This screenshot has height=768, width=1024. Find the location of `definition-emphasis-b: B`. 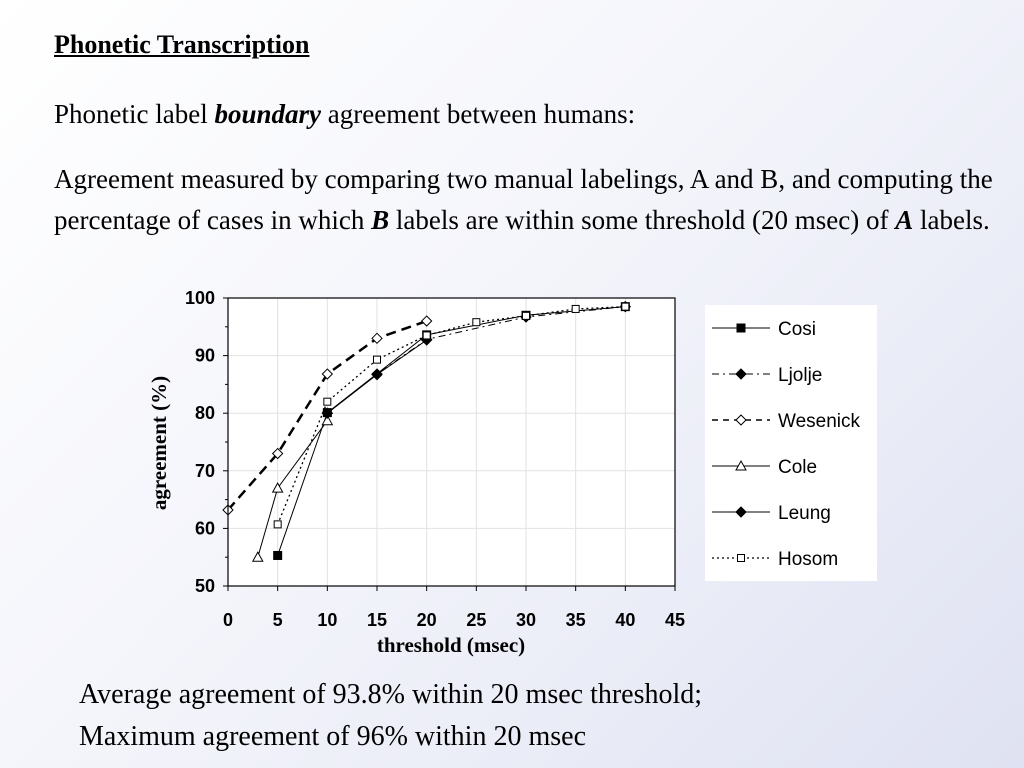

definition-emphasis-b: B is located at coordinates (380, 220).